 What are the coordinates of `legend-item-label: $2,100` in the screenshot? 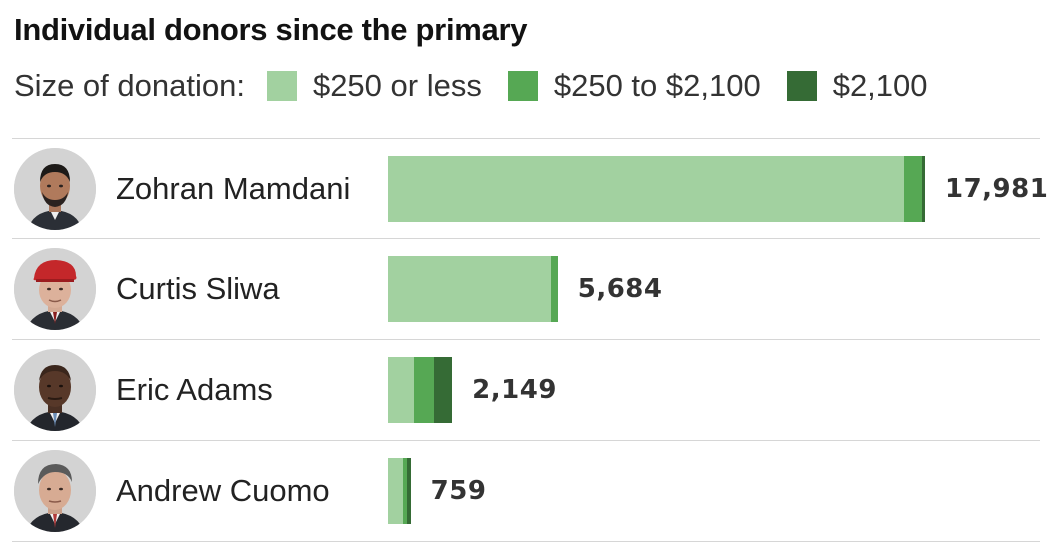 It's located at (880, 85).